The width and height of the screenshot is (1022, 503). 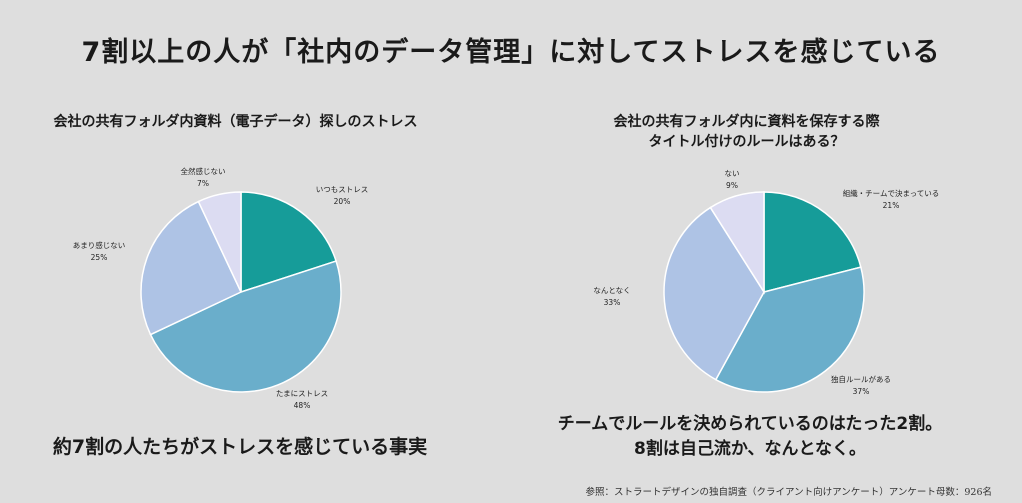 I want to click on chart-title-line: タイトル付けのルールはある？, so click(x=746, y=142).